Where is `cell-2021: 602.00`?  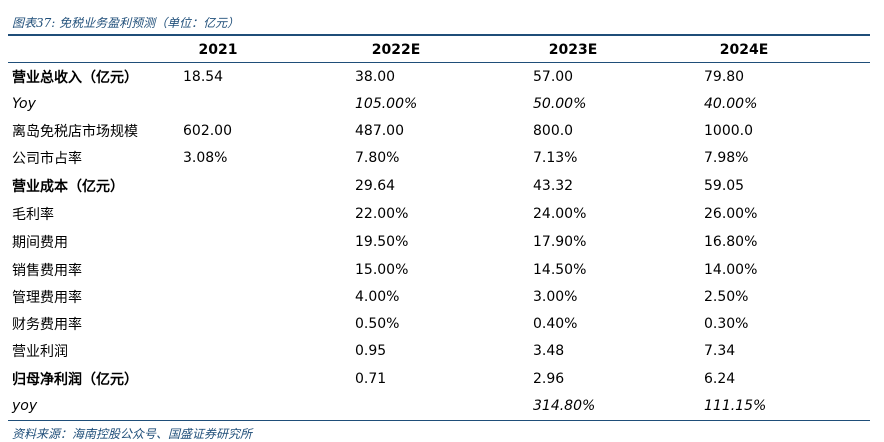
cell-2021: 602.00 is located at coordinates (207, 130).